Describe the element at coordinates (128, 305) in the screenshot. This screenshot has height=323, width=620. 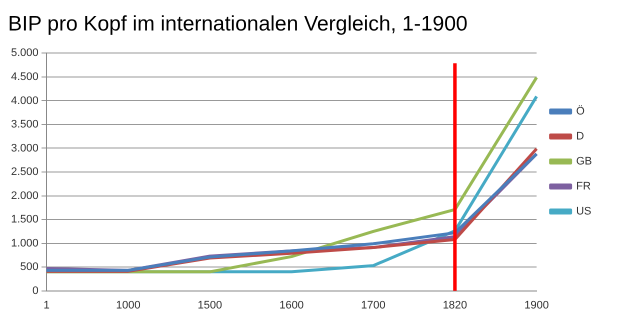
I see `x-tick-label: 1000` at that location.